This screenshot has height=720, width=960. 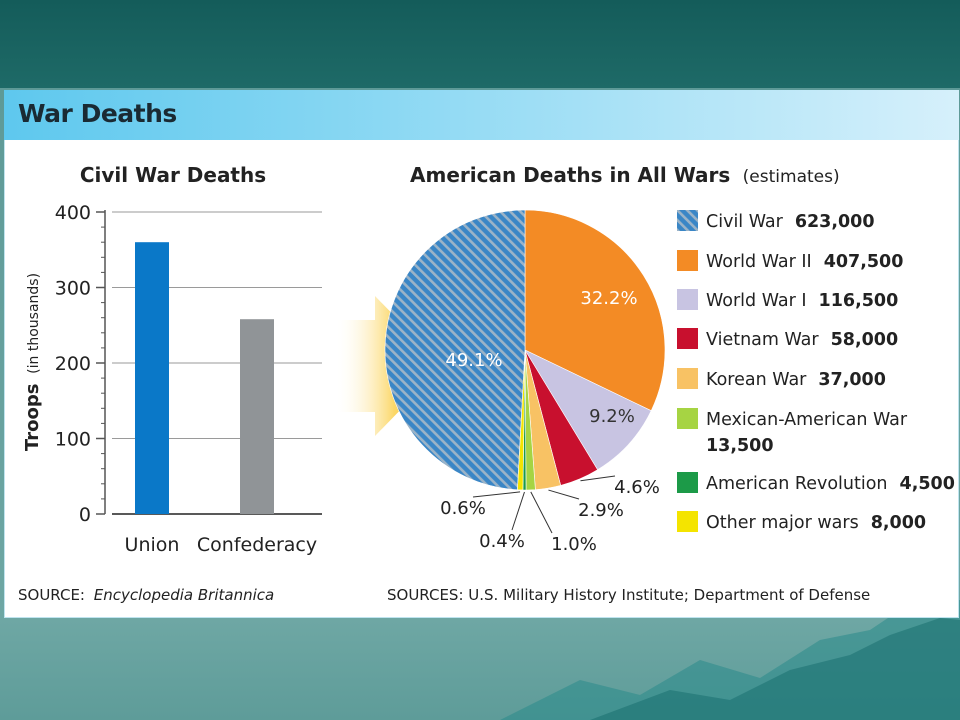 I want to click on bar-x-tick-label: Union, so click(x=152, y=545).